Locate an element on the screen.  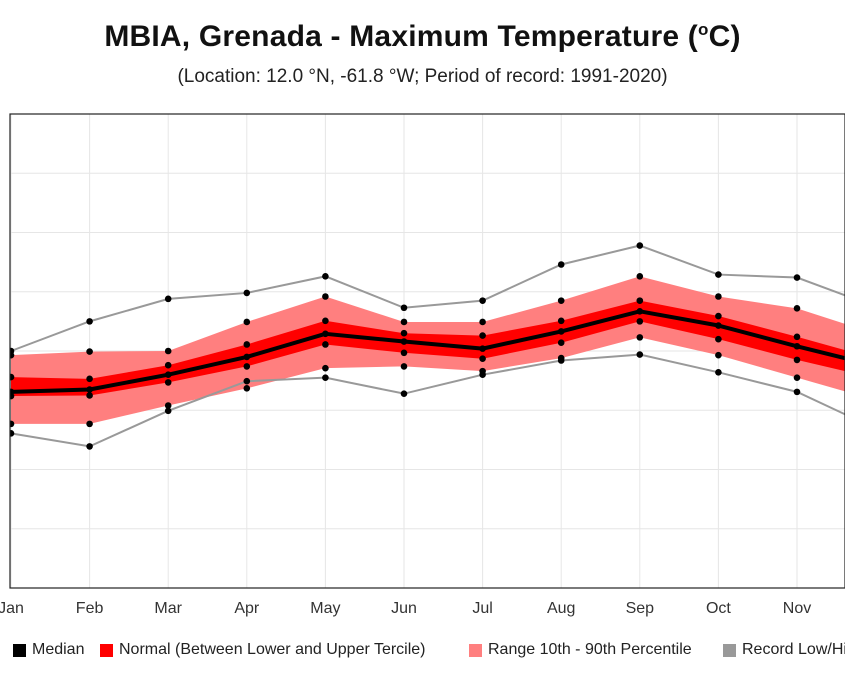
legend-item-record: Record Low/High is located at coordinates (784, 650).